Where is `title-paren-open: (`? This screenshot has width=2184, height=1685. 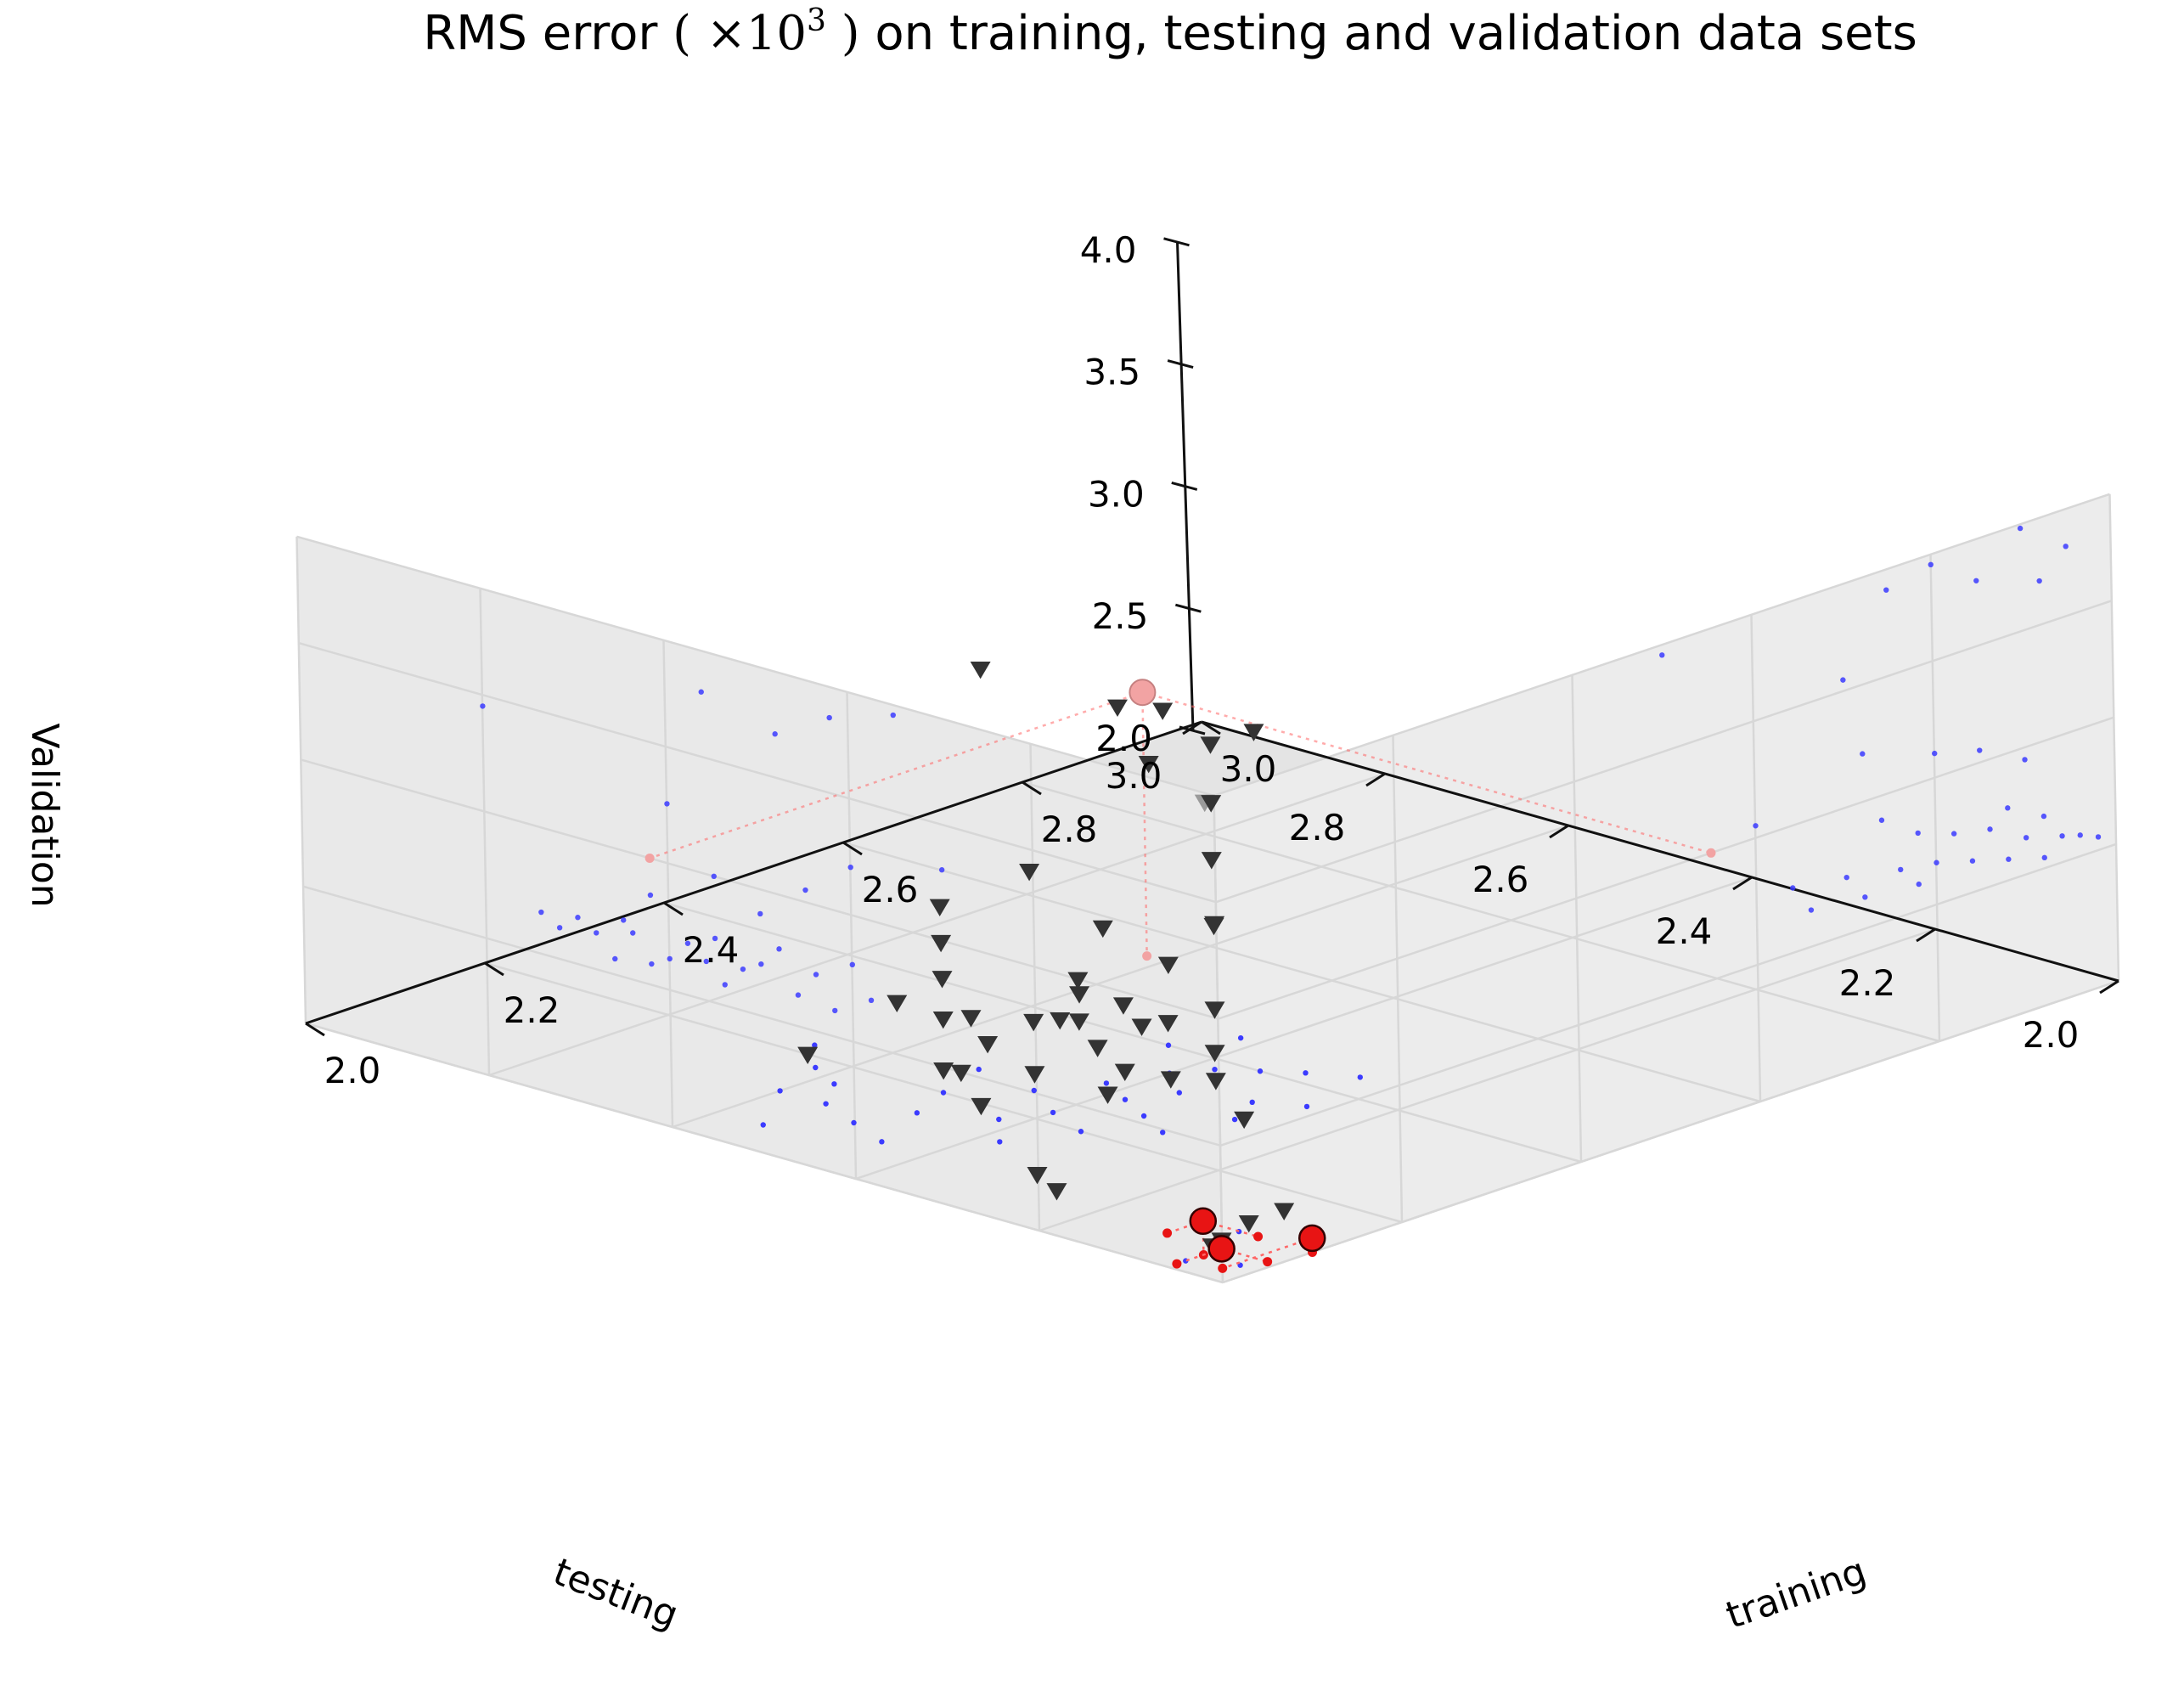 title-paren-open: ( is located at coordinates (689, 33).